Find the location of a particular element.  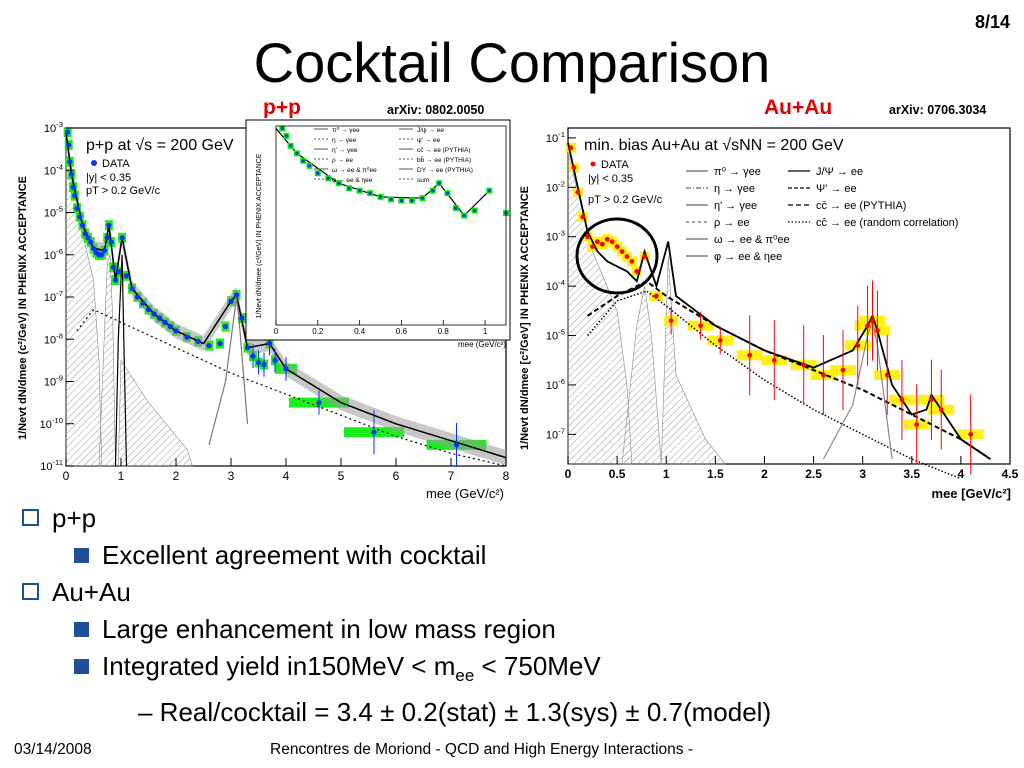

au-y-tick-label: 10⁻⁷ is located at coordinates (555, 433).